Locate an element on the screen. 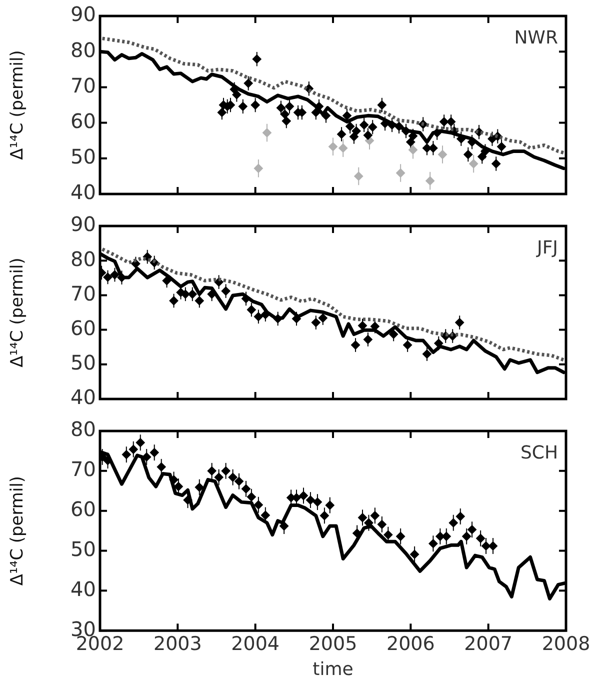 The width and height of the screenshot is (610, 685). x-tick-label: 2005 is located at coordinates (333, 643).